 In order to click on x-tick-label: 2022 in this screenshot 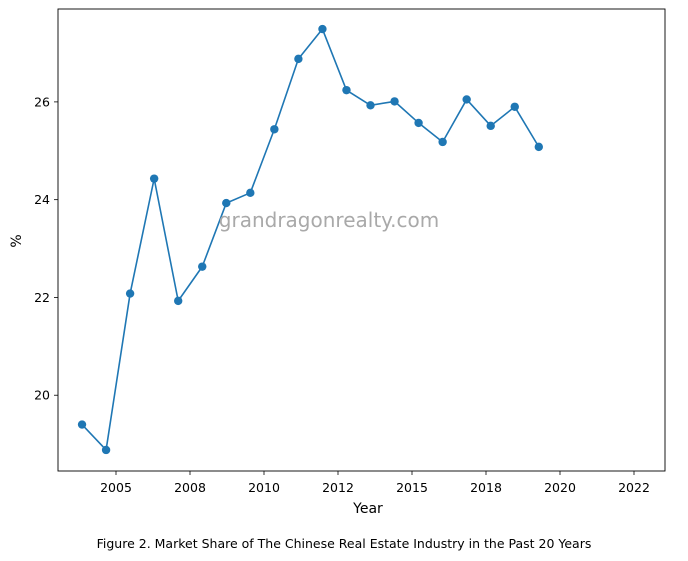, I will do `click(634, 487)`.